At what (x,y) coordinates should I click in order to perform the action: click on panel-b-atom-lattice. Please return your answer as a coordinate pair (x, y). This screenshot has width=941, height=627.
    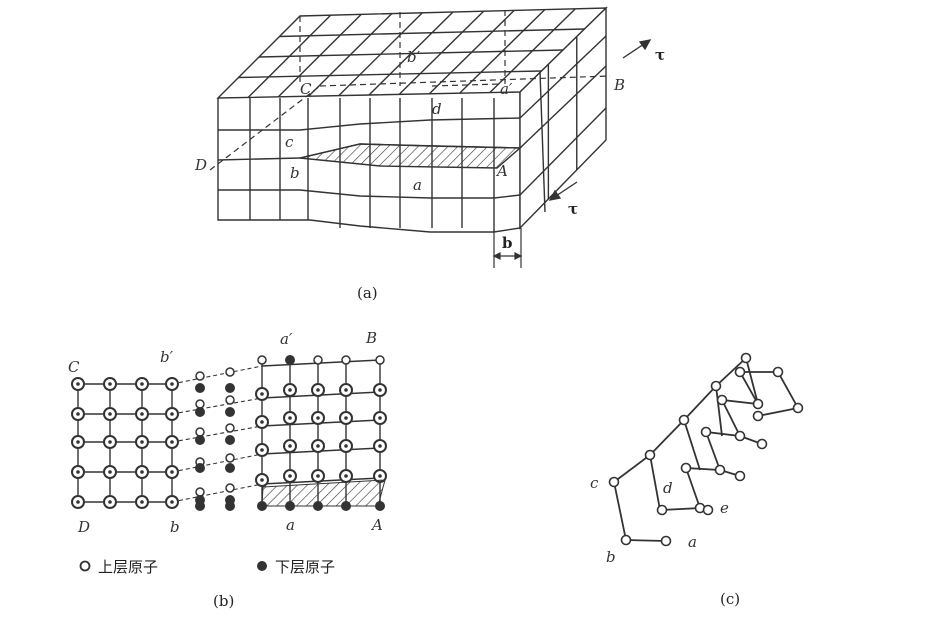
    Looking at the image, I should click on (229, 433).